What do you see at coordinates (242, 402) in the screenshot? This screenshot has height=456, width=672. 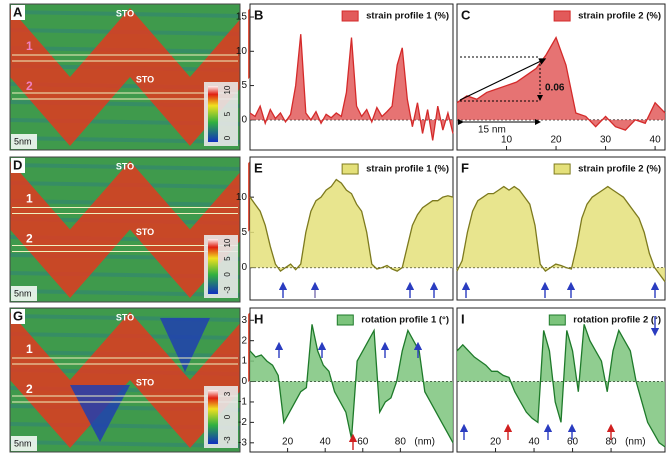 I see `y-tick-label: -1` at bounding box center [242, 402].